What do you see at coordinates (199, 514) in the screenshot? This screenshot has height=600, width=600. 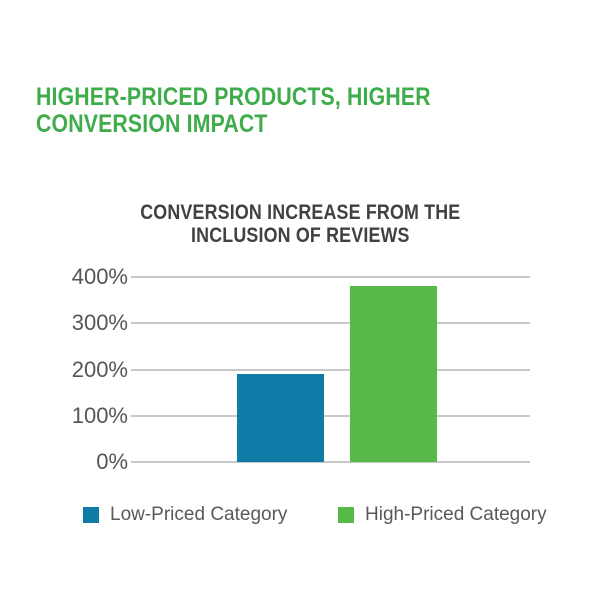 I see `legend-label-low-priced: Low-Priced Category` at bounding box center [199, 514].